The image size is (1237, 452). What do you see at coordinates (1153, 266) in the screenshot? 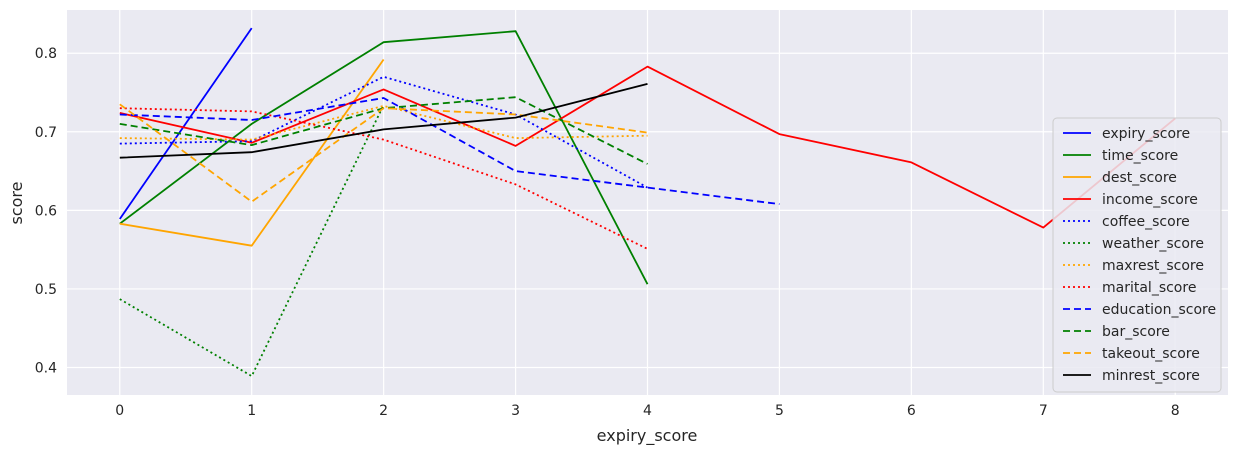
I see `legend-label: maxrest_score` at bounding box center [1153, 266].